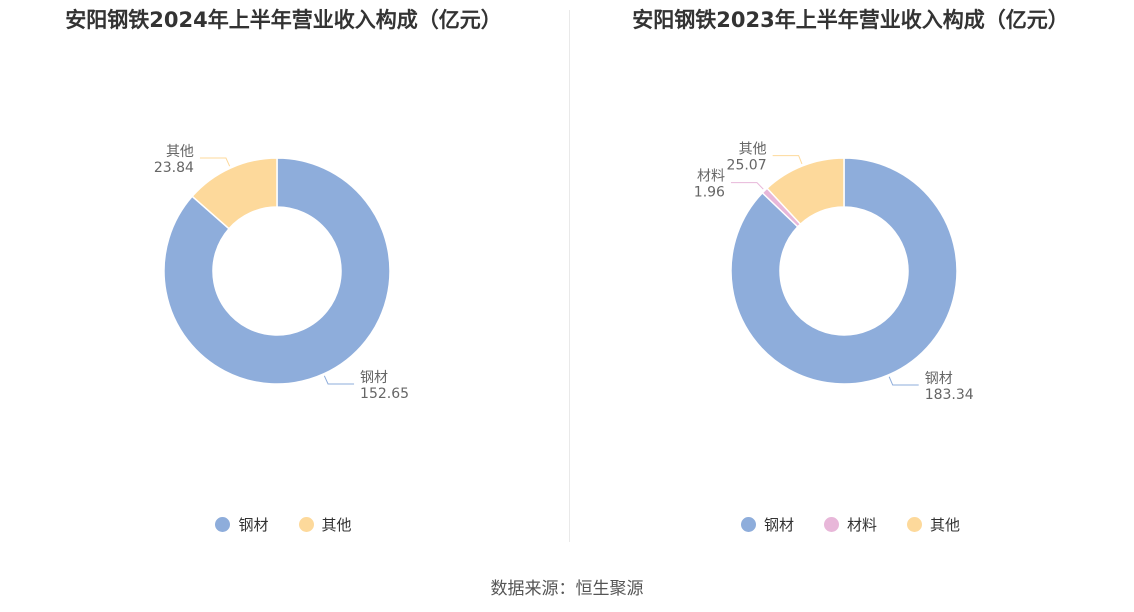 The image size is (1134, 612). I want to click on chart-title-2023: 安阳钢铁2023年上半年营业收入构成（亿元）, so click(850, 20).